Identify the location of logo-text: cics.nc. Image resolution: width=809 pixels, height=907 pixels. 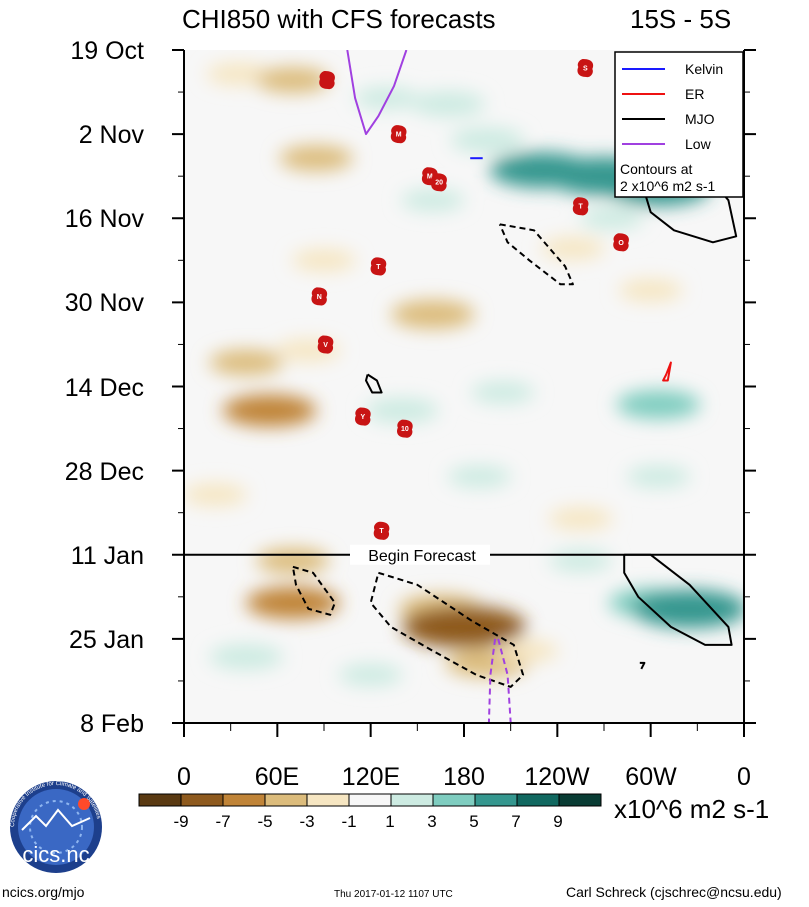
(55, 854).